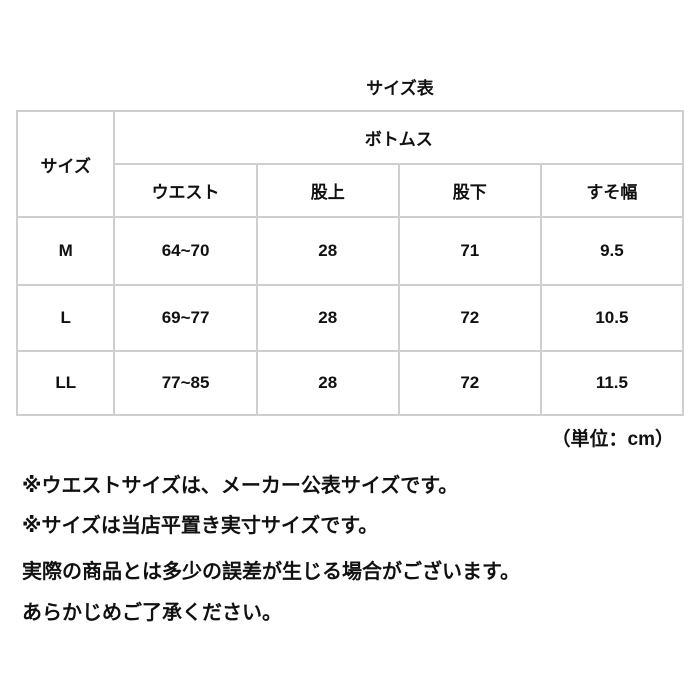 The image size is (700, 700). I want to click on size-cell: LL, so click(65, 383).